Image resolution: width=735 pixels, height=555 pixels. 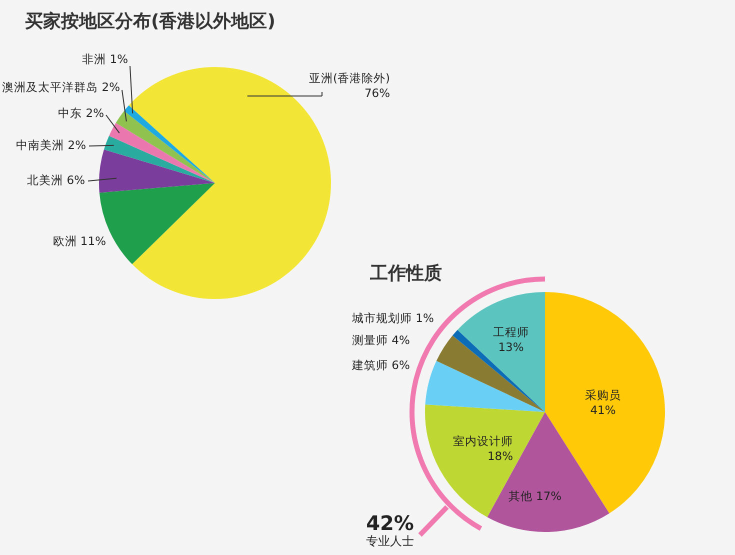 What do you see at coordinates (390, 541) in the screenshot?
I see `text: 专业人士` at bounding box center [390, 541].